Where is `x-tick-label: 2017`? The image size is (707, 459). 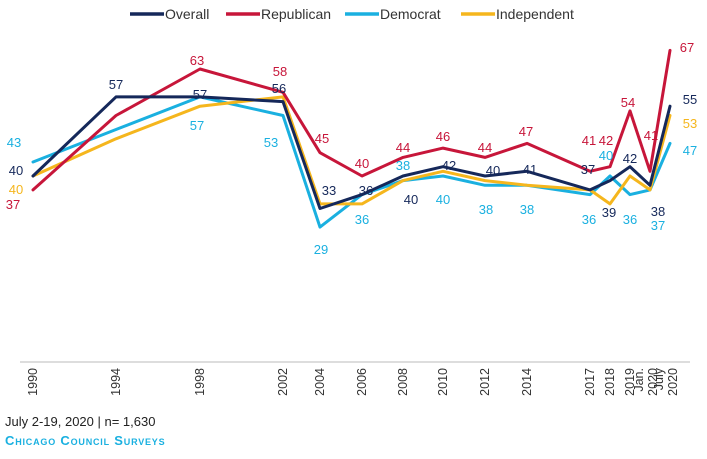
x-tick-label: 2017 is located at coordinates (590, 382).